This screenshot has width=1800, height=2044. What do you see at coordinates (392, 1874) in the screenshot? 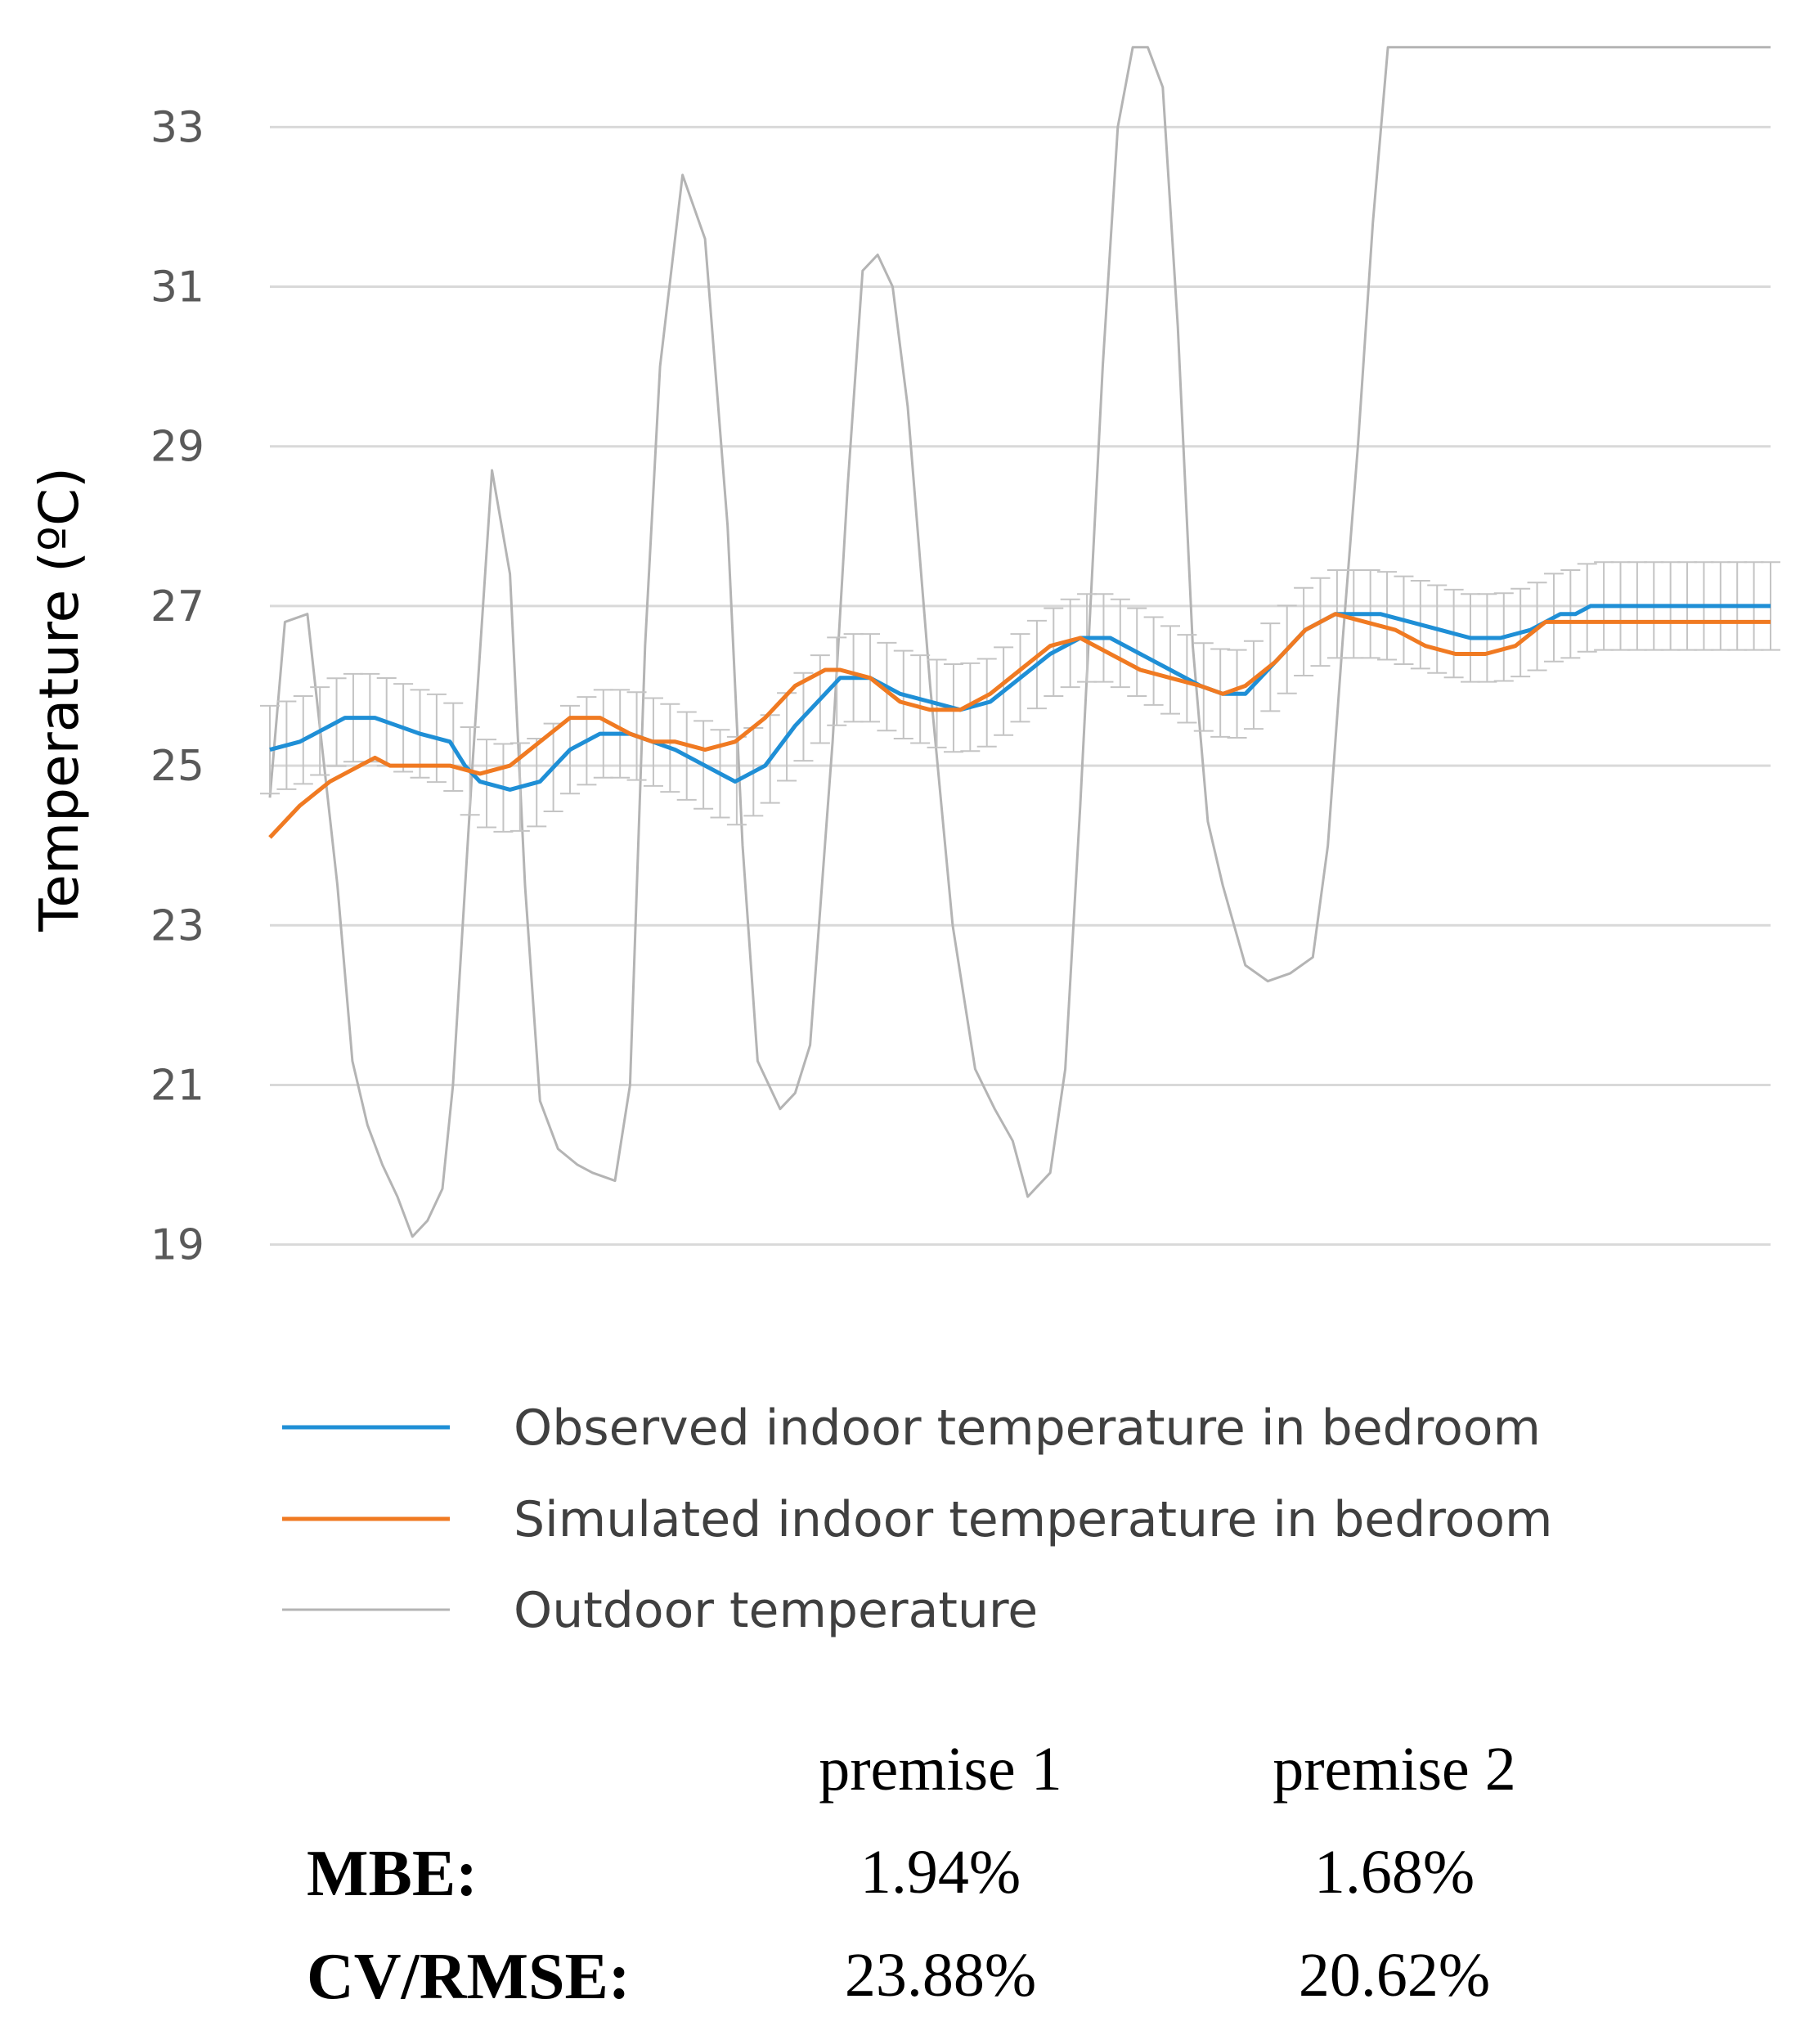
I see `row-label-mbe: MBE:` at bounding box center [392, 1874].